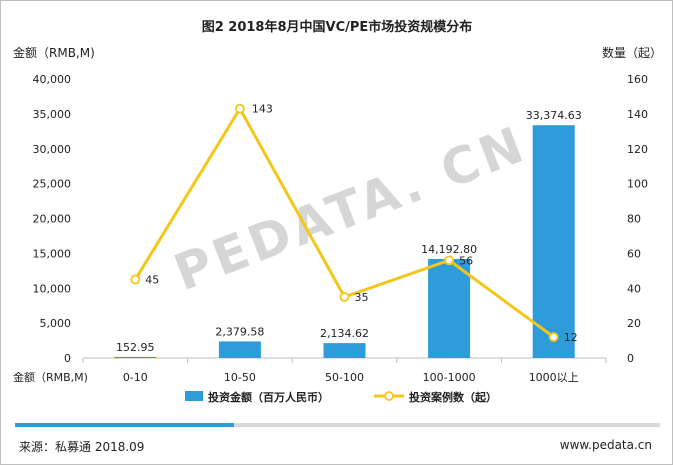 The height and width of the screenshot is (465, 673). I want to click on footer-url: www.pedata.cn, so click(605, 445).